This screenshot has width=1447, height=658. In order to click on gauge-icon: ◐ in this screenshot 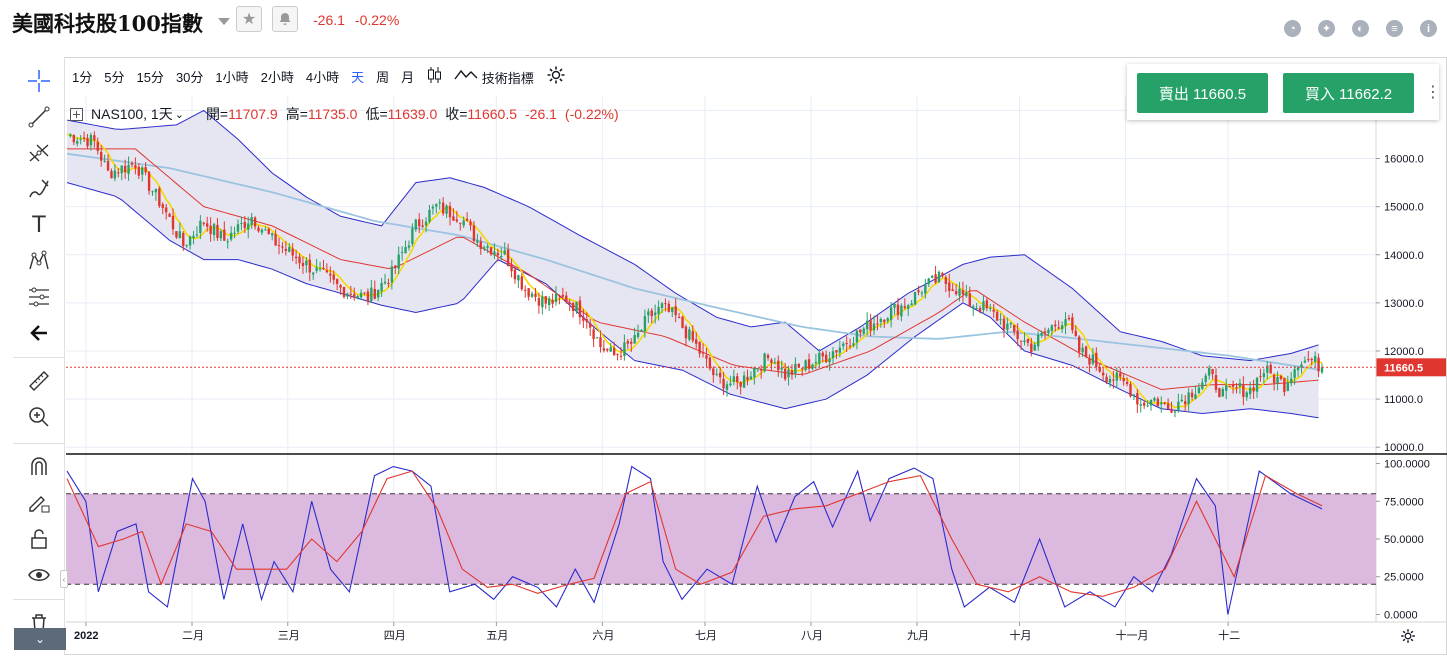, I will do `click(1360, 28)`.